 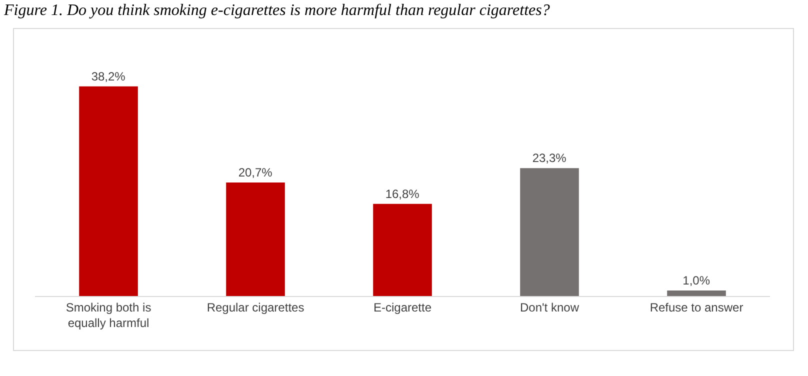 What do you see at coordinates (277, 11) in the screenshot?
I see `chart-title: Figure 1. Do you think smoking e-cigarettes is more harmful than regular cigarettes?` at bounding box center [277, 11].